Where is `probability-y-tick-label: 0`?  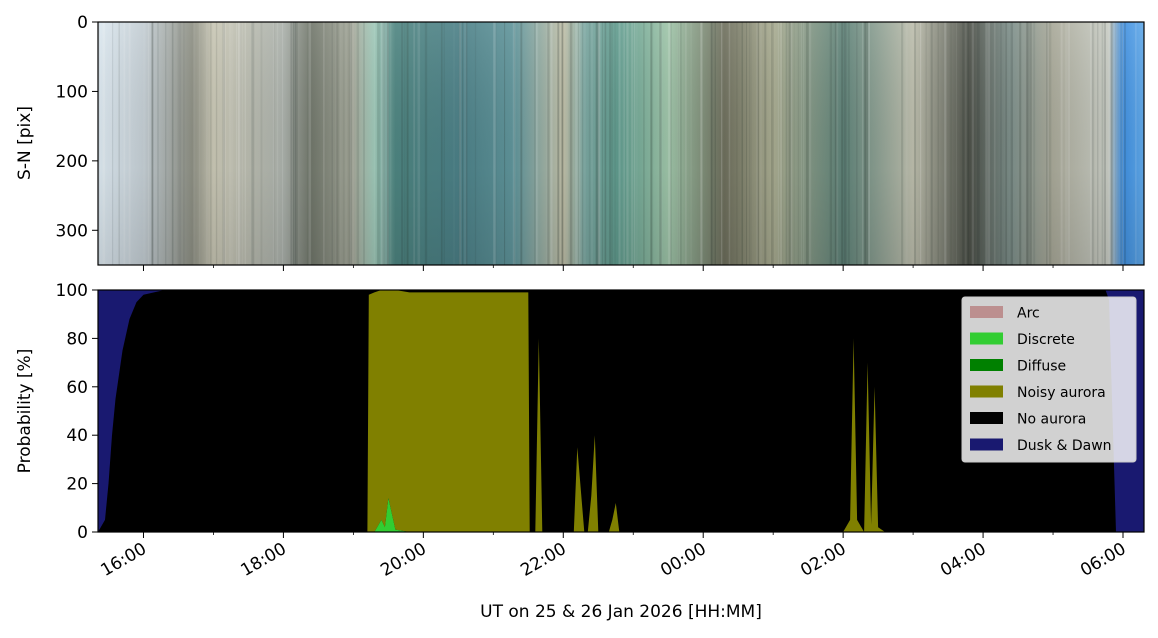
probability-y-tick-label: 0 is located at coordinates (82, 533).